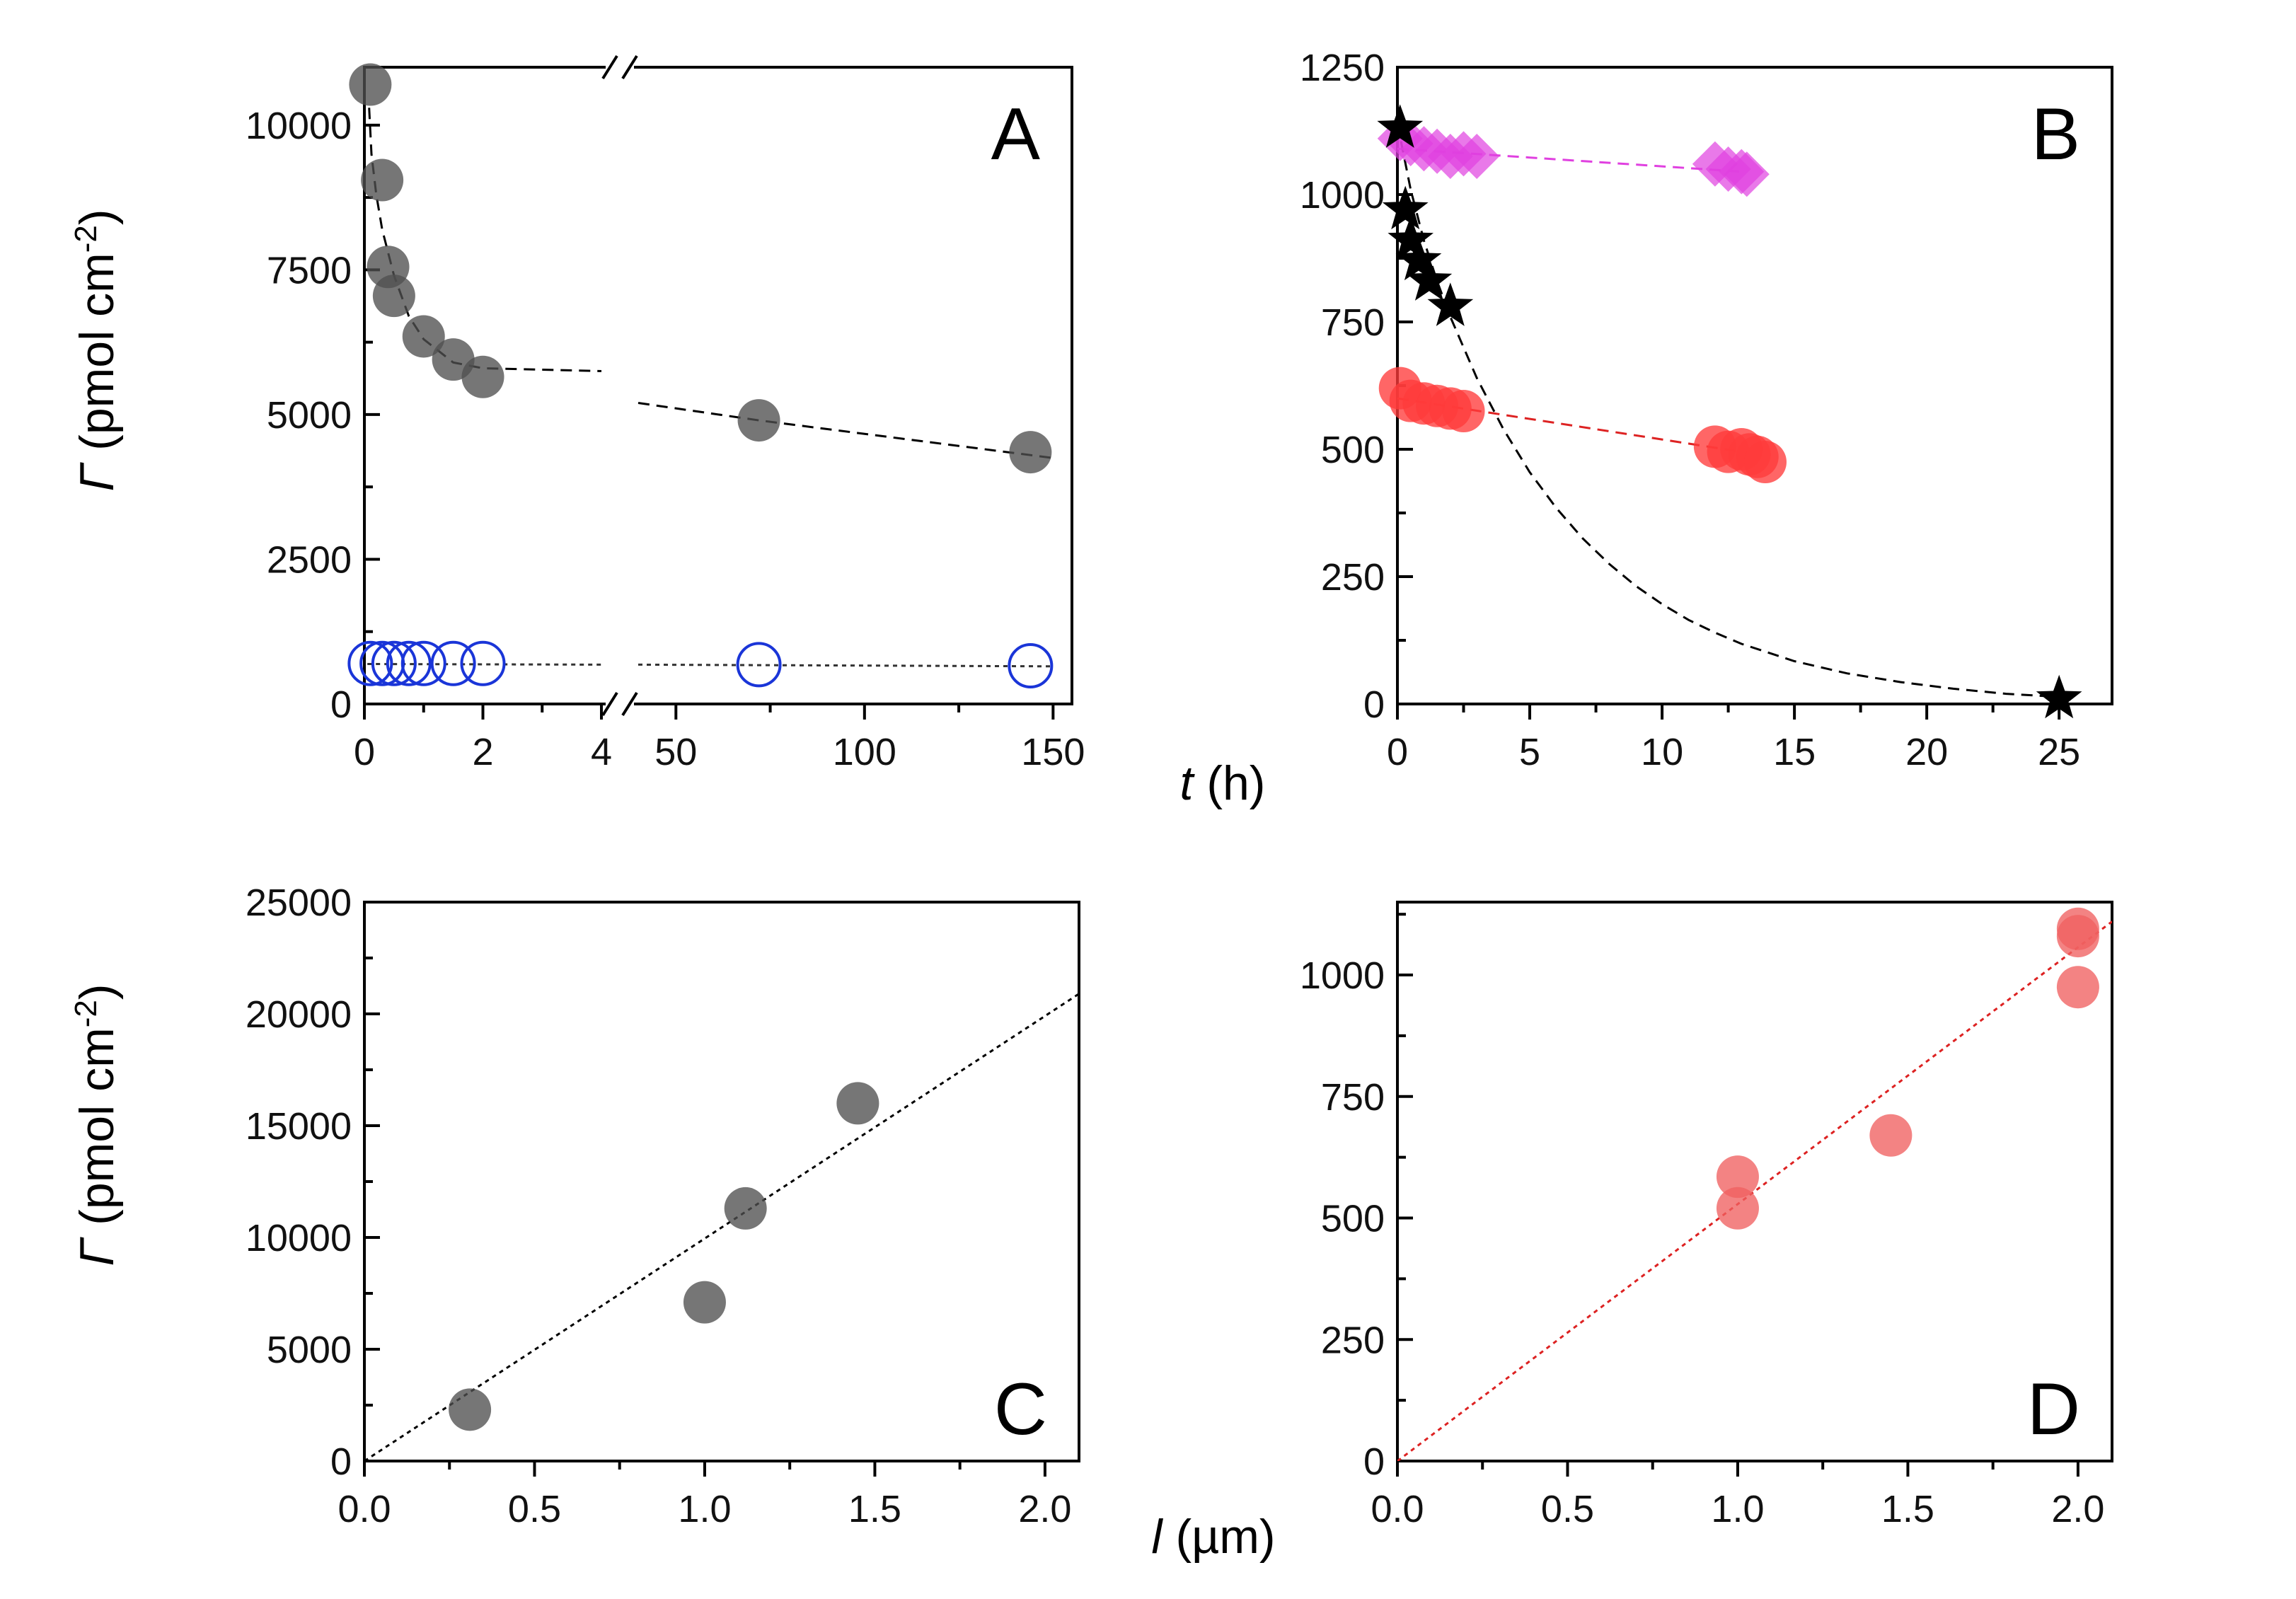 This screenshot has width=2296, height=1599. Describe the element at coordinates (1529, 752) in the screenshot. I see `x-tick-label: 5` at that location.